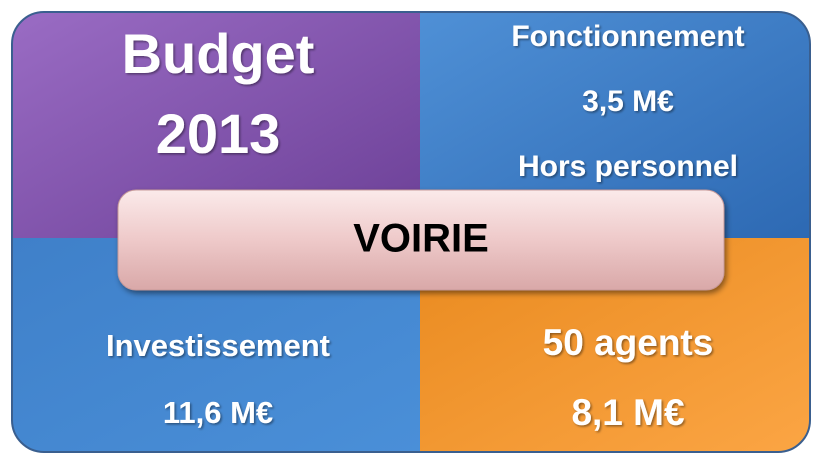 This screenshot has height=462, width=822. What do you see at coordinates (628, 101) in the screenshot?
I see `quadrant-text: 3,5 M€` at bounding box center [628, 101].